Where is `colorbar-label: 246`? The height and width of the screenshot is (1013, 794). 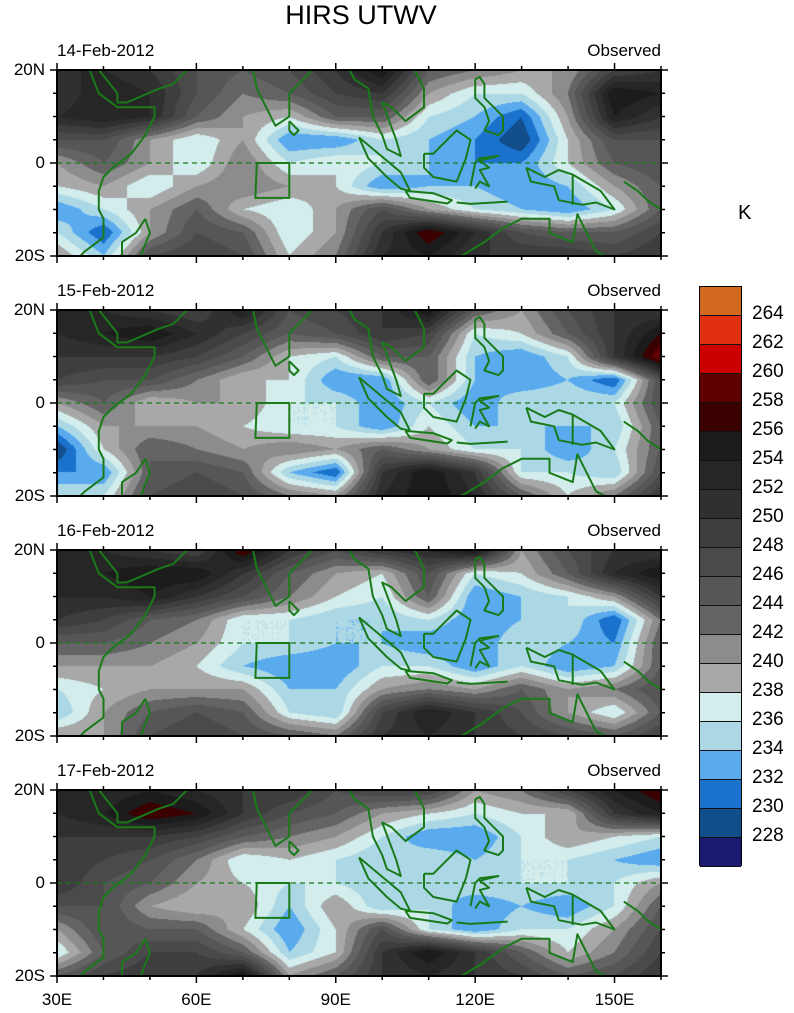
colorbar-label: 246 is located at coordinates (768, 574).